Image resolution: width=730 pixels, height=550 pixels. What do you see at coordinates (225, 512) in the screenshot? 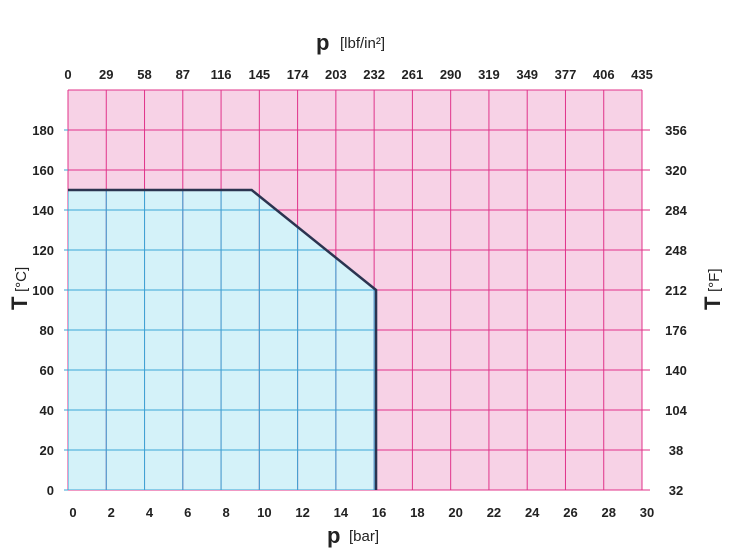
I see `bottom-tick-label: 8` at bounding box center [225, 512].